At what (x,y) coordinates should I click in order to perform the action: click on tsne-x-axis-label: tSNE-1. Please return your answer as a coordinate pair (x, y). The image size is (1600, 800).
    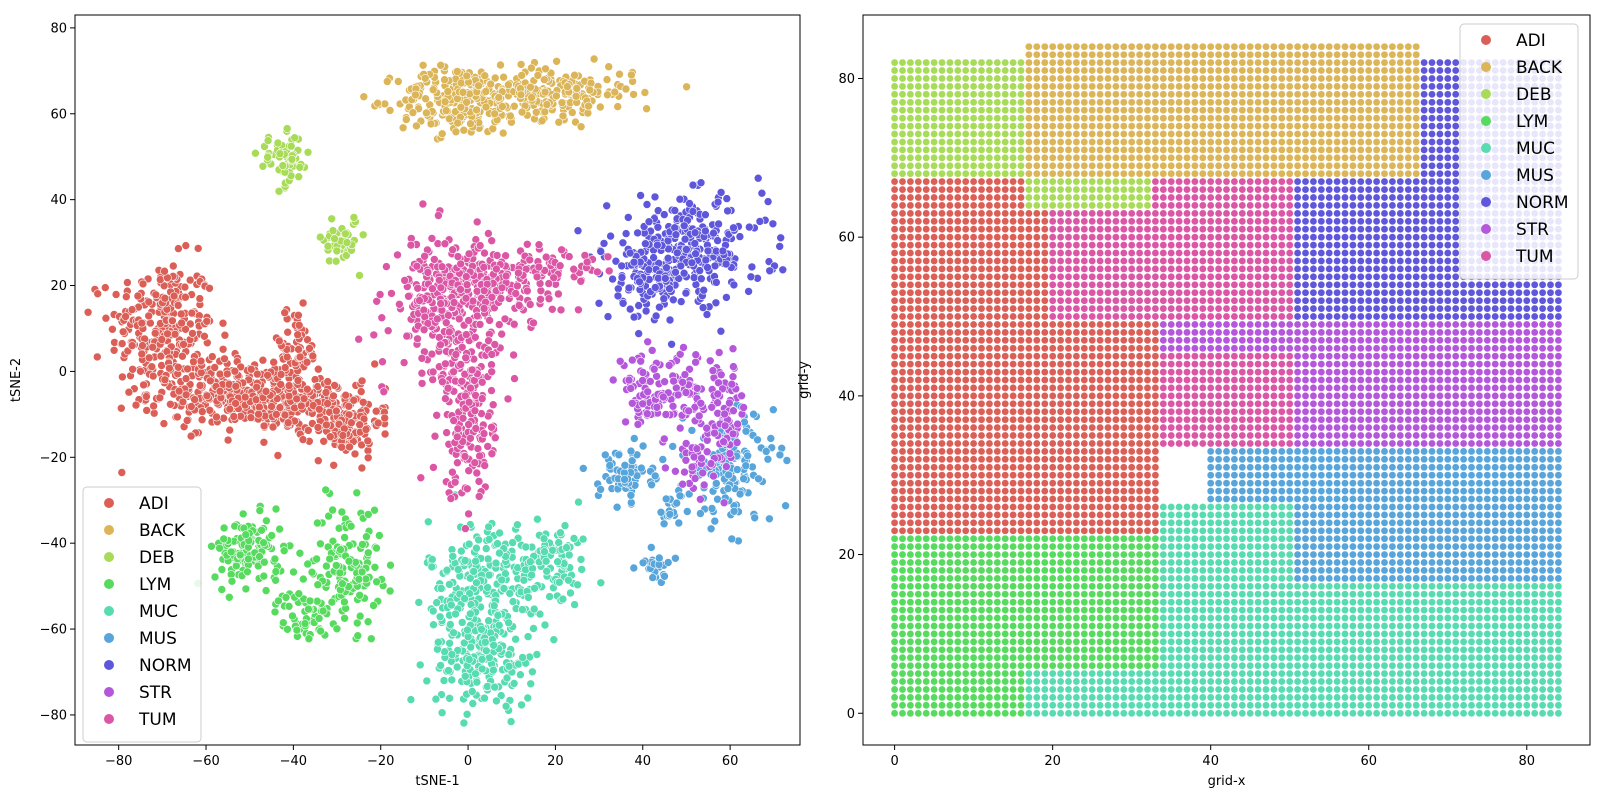
    Looking at the image, I should click on (437, 781).